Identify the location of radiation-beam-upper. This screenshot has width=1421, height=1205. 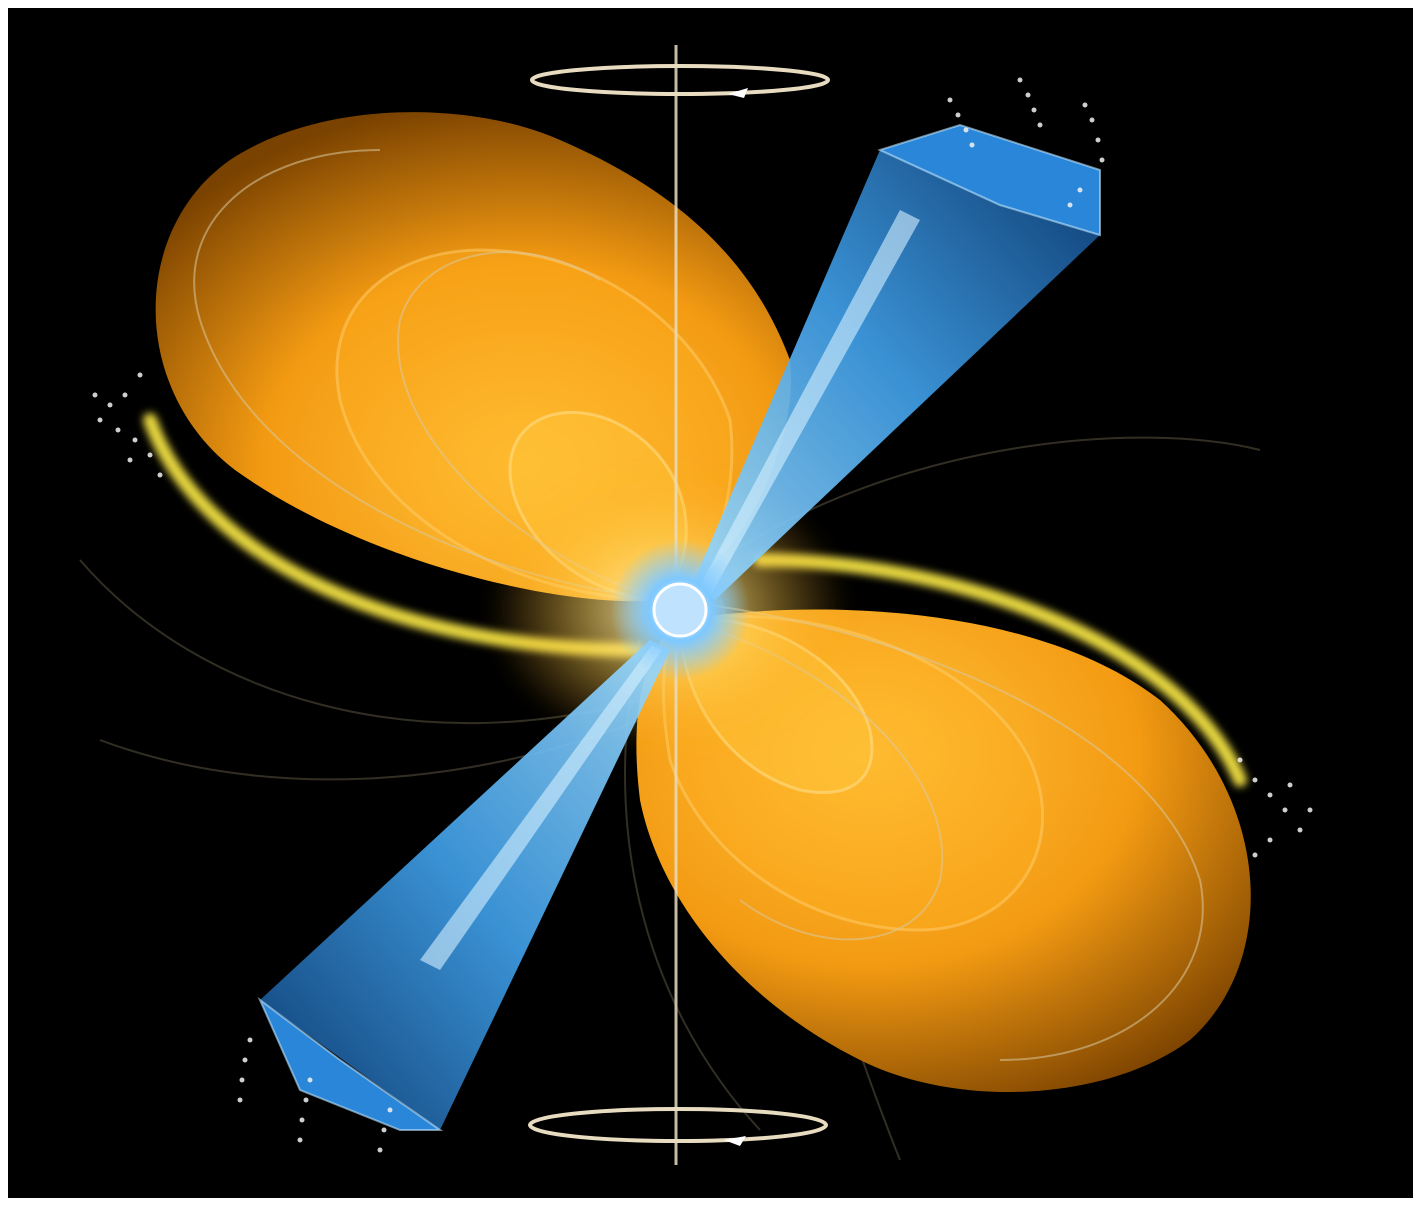
(895, 361).